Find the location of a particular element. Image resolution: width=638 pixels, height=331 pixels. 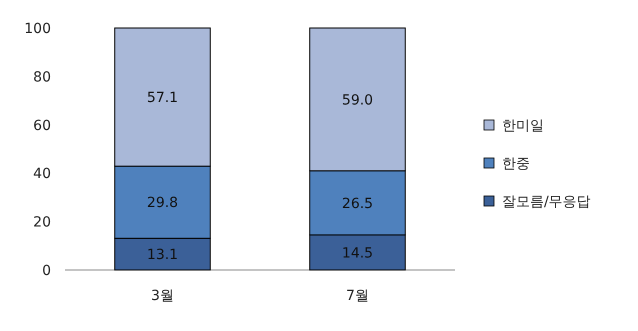

y-tick-label: 100 is located at coordinates (37, 29).